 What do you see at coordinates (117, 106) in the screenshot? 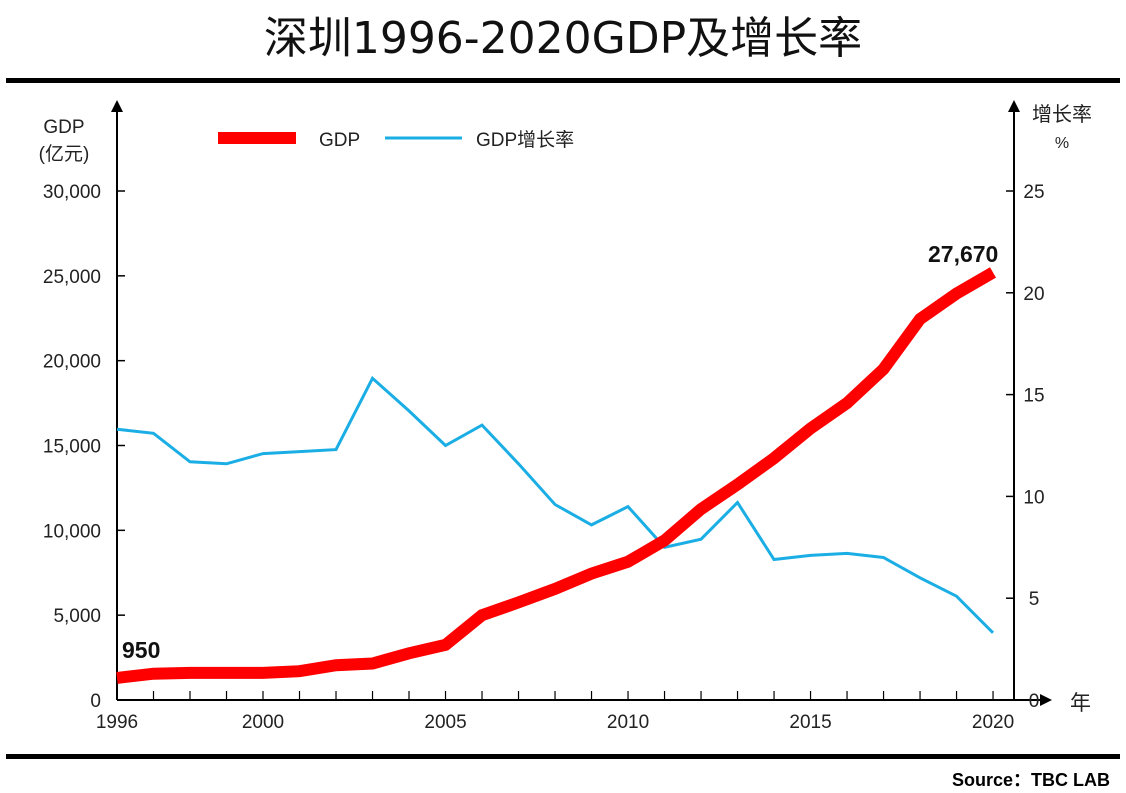
I see `left-axis-arrow-icon` at bounding box center [117, 106].